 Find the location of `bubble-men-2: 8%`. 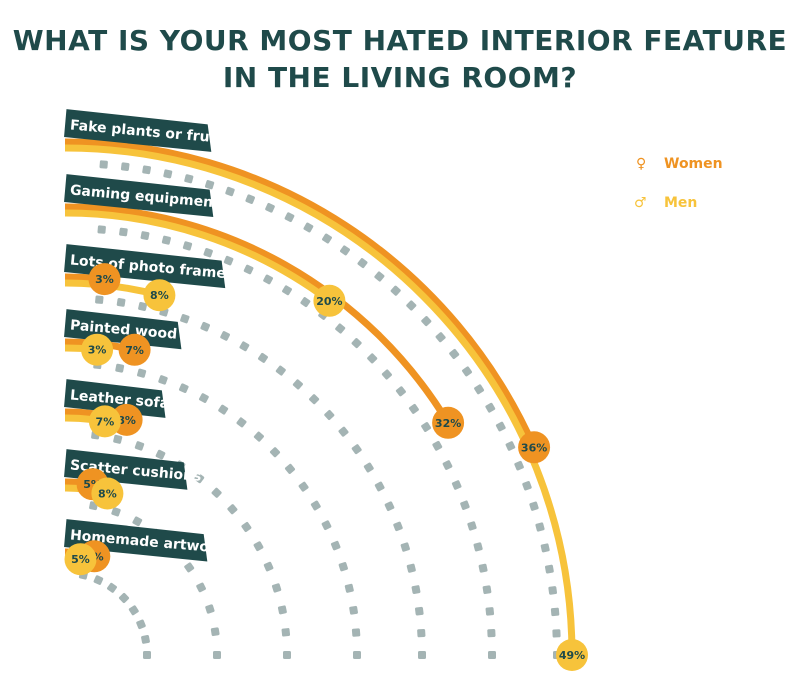

bubble-men-2: 8% is located at coordinates (159, 295).